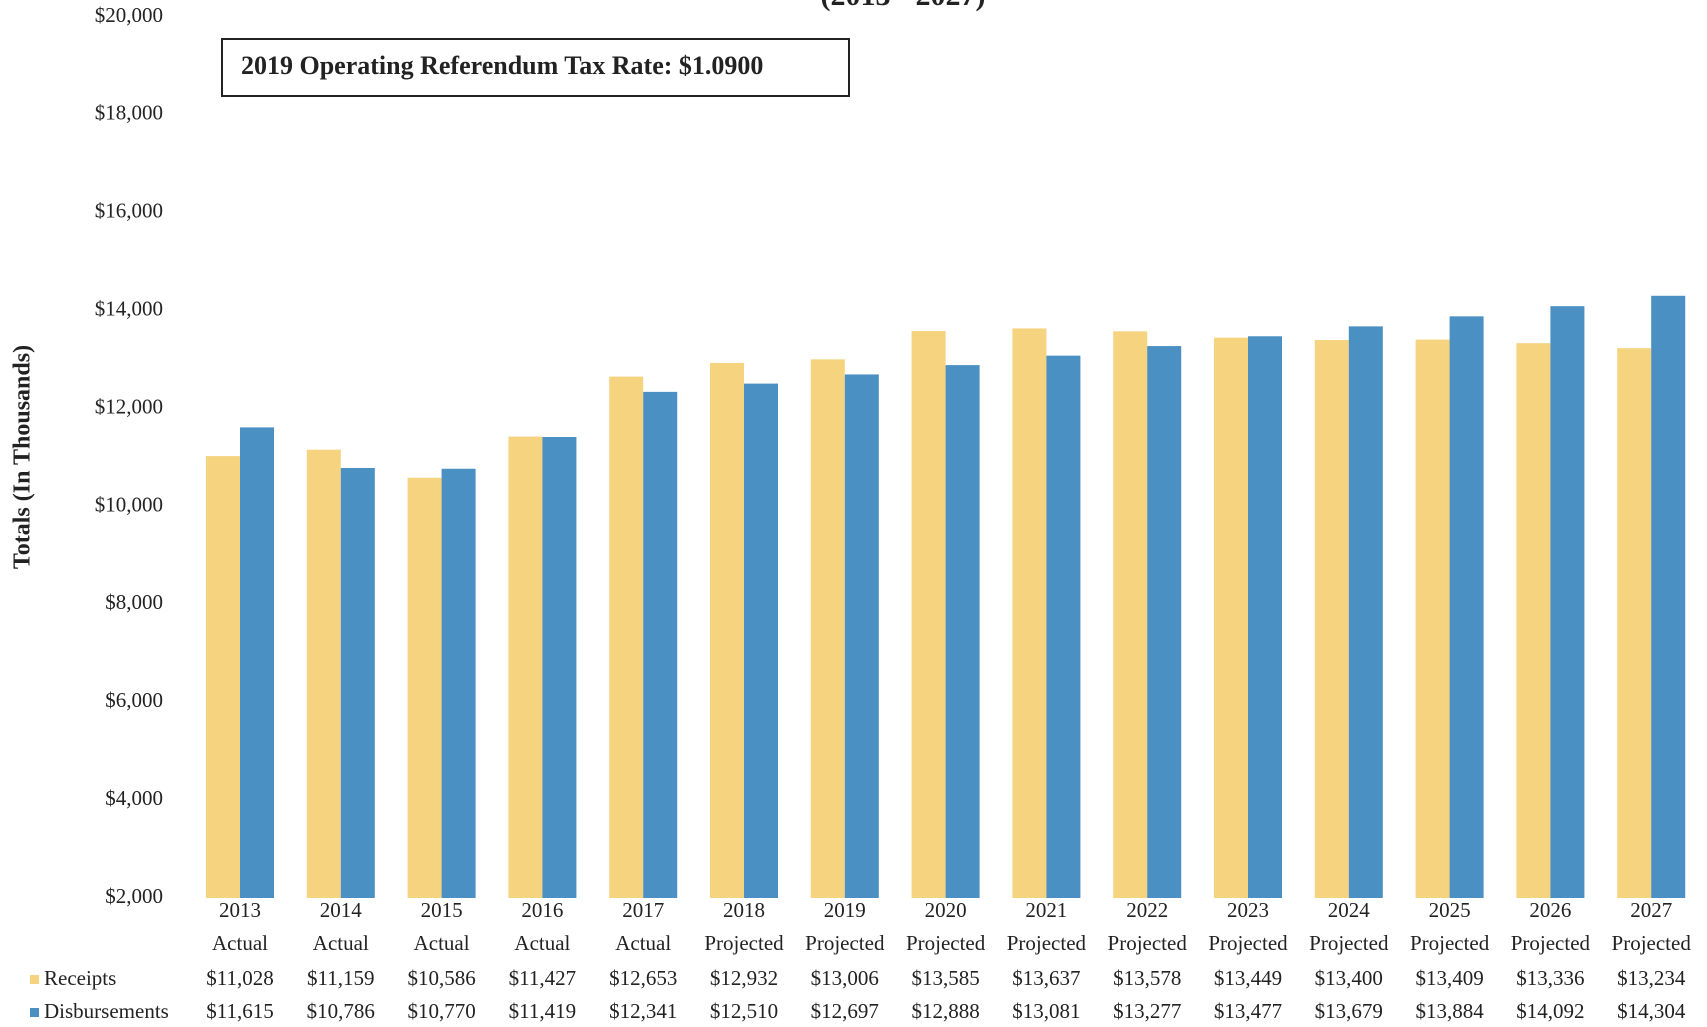 This screenshot has width=1707, height=1027. What do you see at coordinates (239, 978) in the screenshot?
I see `value-label: $11,028` at bounding box center [239, 978].